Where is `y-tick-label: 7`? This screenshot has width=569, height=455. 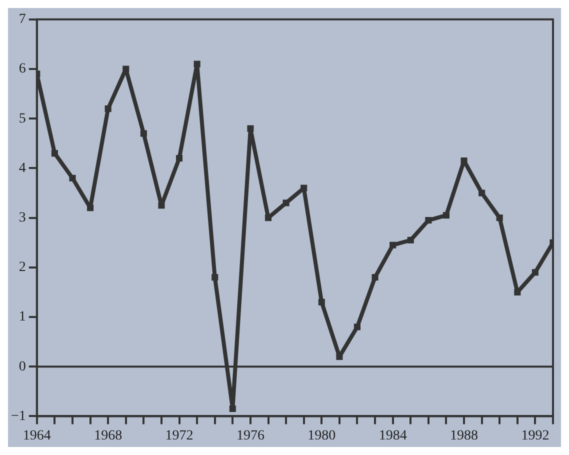
y-tick-label: 7 is located at coordinates (22, 20).